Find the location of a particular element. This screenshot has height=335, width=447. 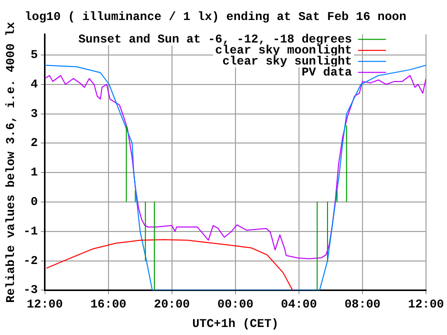

legend-label: PV data is located at coordinates (327, 72).